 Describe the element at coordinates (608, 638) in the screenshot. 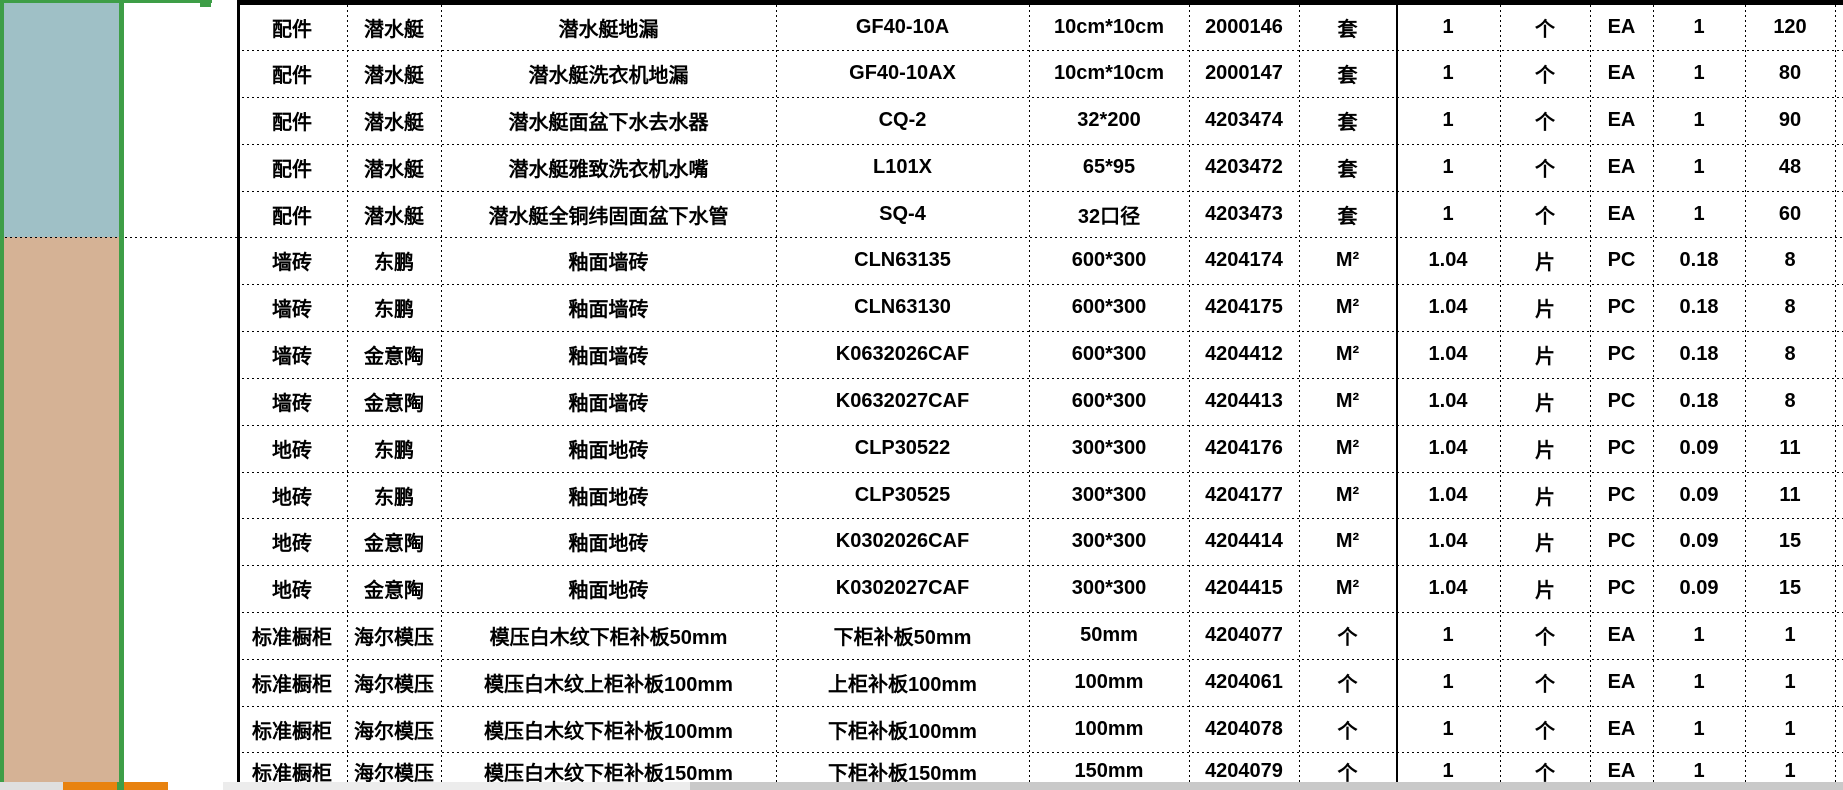

I see `table-cell-name: 模压白木纹下柜补板50mm` at that location.